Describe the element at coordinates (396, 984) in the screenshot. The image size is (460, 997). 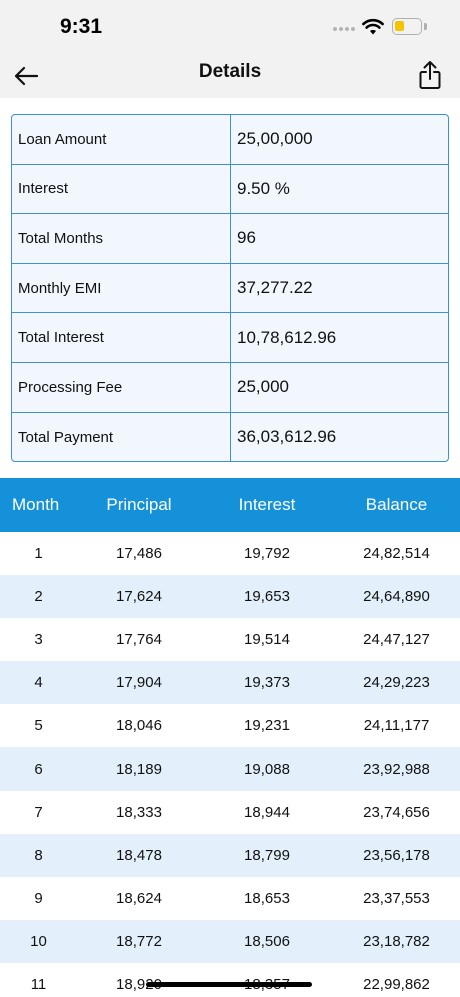
I see `cell-balance: 22,99,862` at that location.